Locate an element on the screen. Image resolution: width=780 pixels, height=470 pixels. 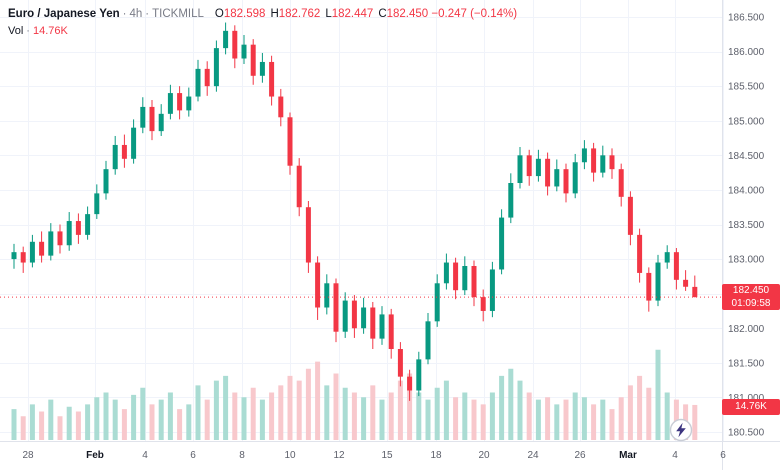
price-axis is located at coordinates (751, 220).